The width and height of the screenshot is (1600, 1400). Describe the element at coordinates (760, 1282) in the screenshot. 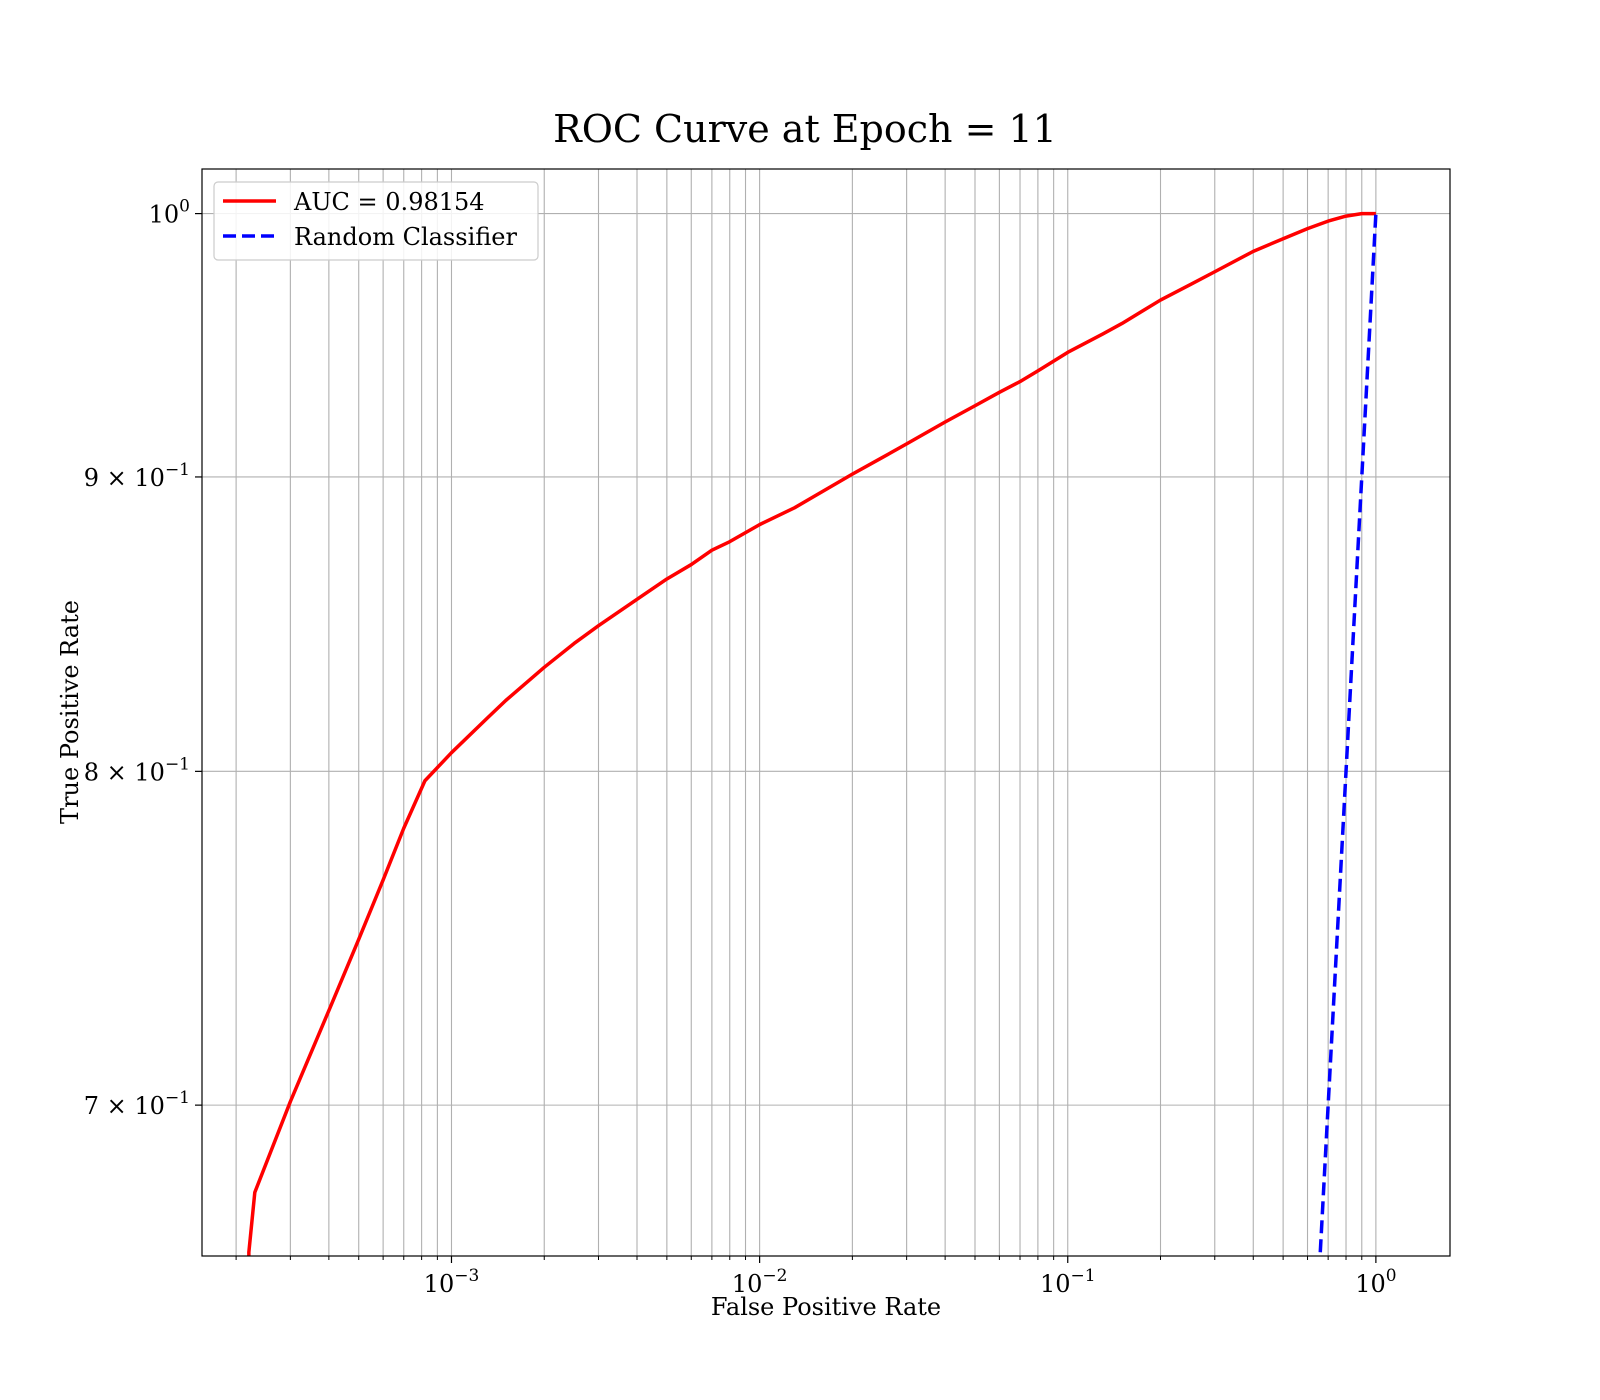

I see `x-tick-label: 10⁻²` at that location.